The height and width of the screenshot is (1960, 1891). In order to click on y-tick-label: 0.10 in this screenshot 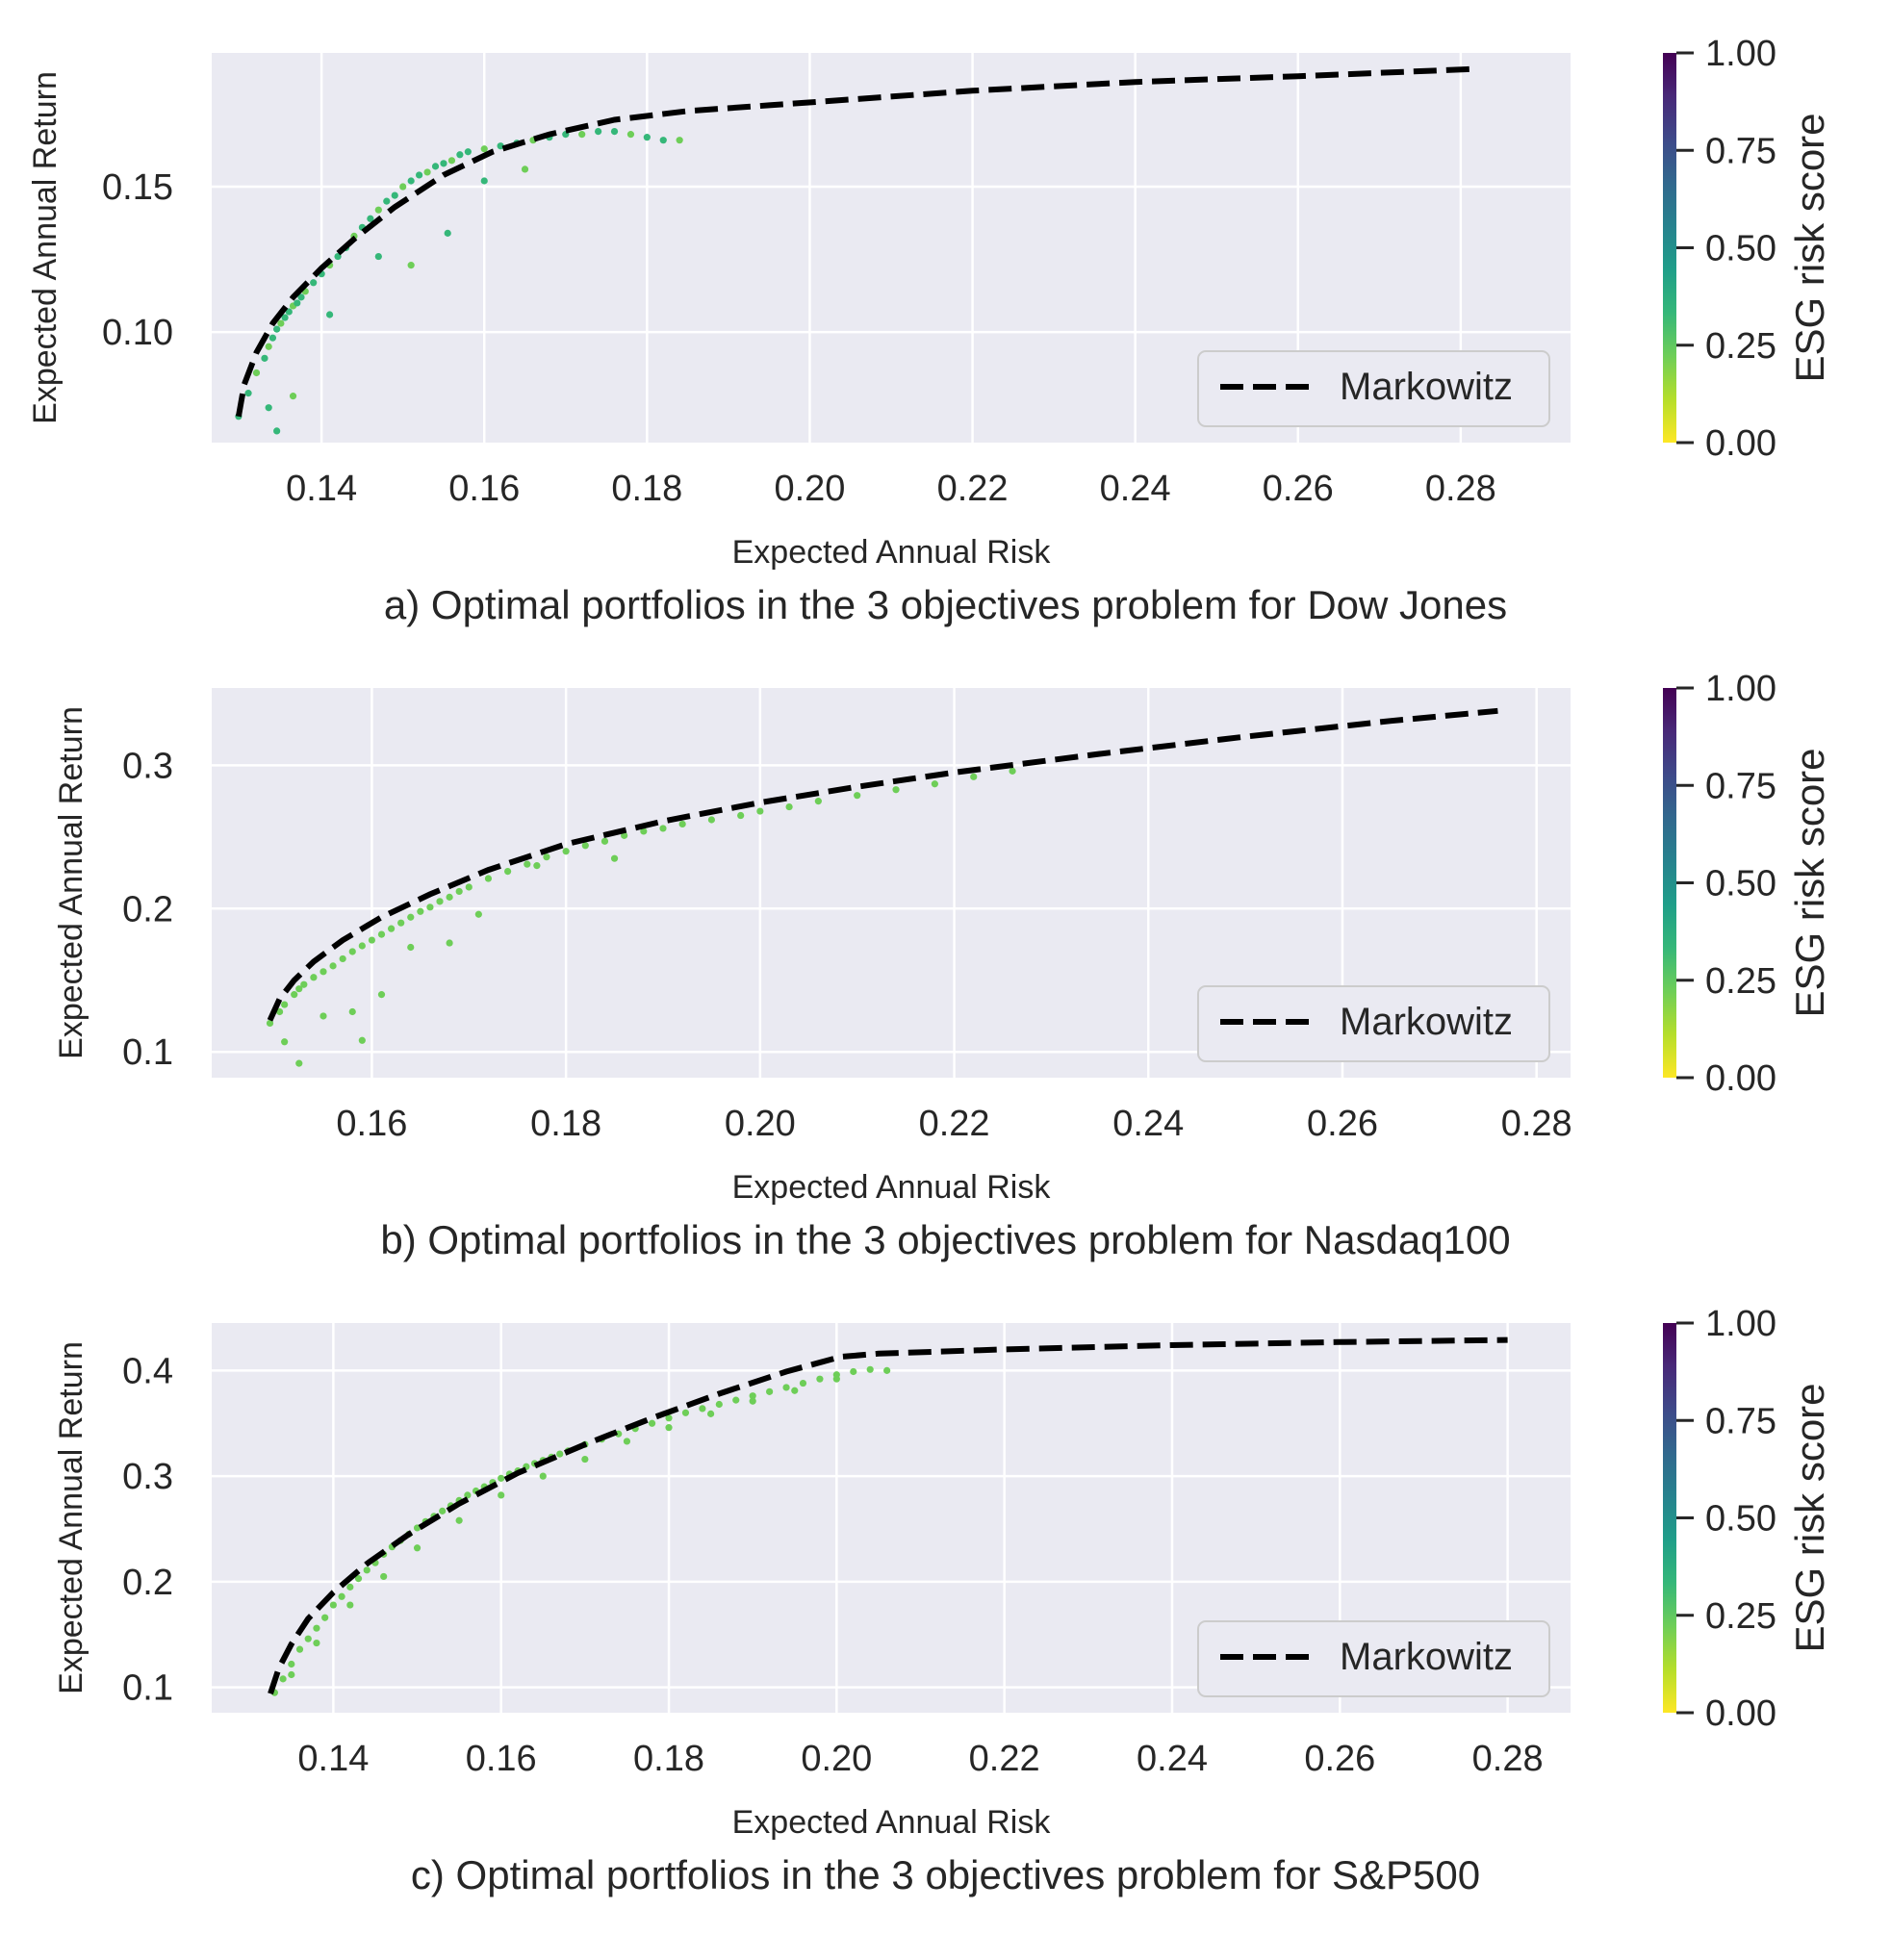, I will do `click(137, 333)`.